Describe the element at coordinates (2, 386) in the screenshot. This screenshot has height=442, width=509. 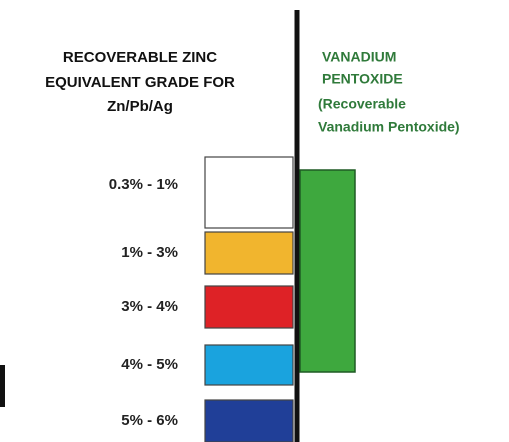
I see `edge-mark` at that location.